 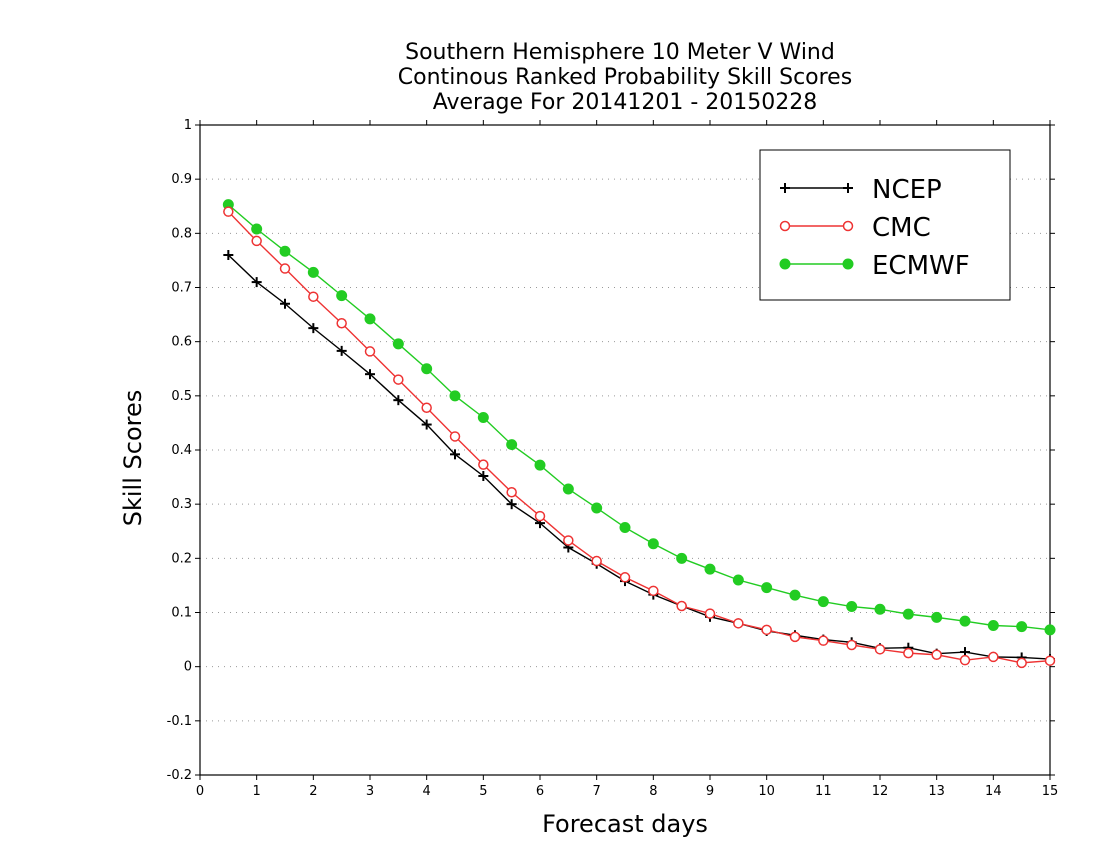 I want to click on y-tick-label: 0.1, so click(x=181, y=613).